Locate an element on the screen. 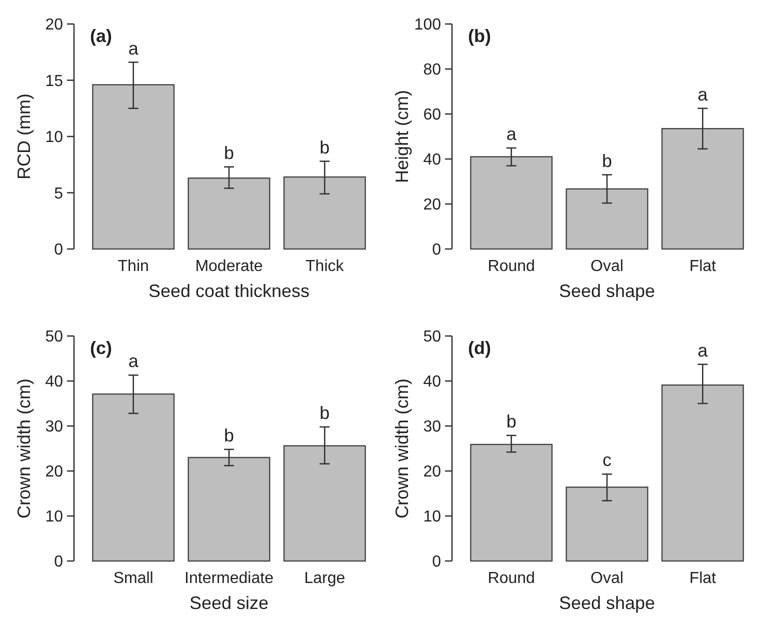 The image size is (757, 631). x-tick-label: Thick is located at coordinates (325, 266).